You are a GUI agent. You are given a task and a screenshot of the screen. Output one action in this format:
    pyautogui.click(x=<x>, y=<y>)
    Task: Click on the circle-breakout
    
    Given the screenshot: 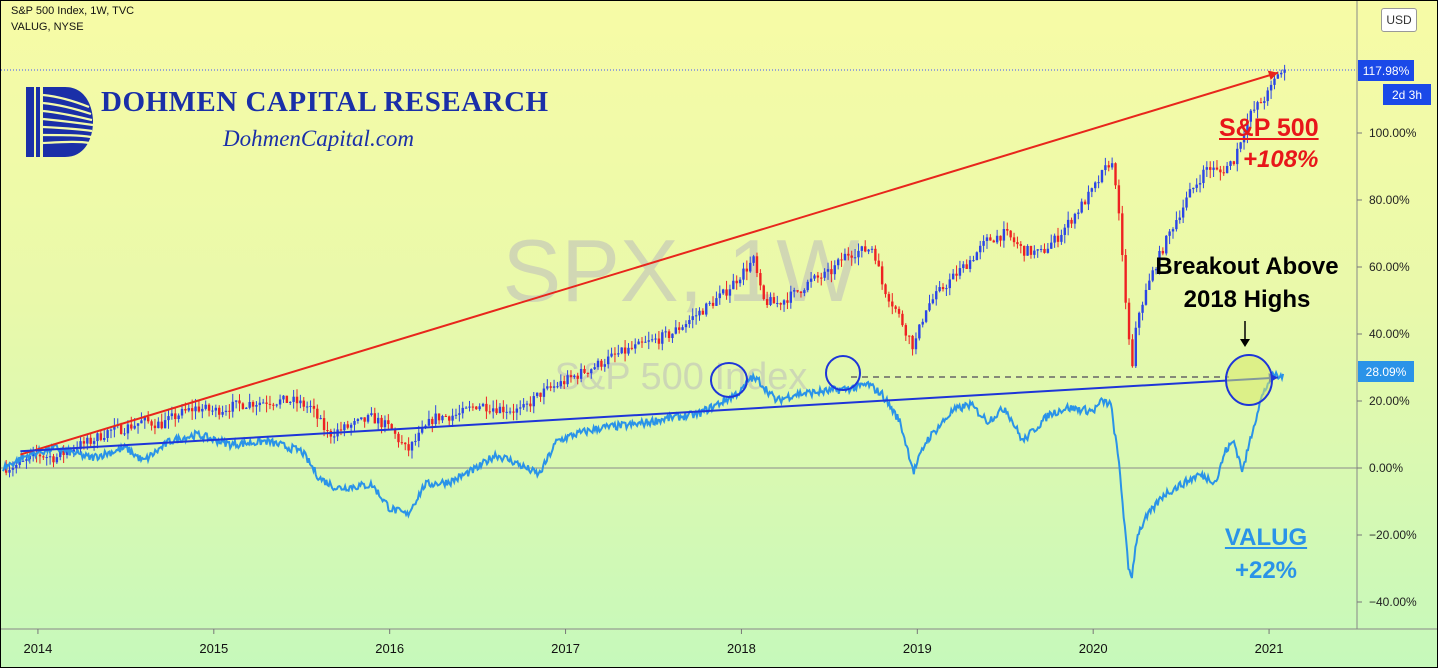 What is the action you would take?
    pyautogui.click(x=1249, y=380)
    